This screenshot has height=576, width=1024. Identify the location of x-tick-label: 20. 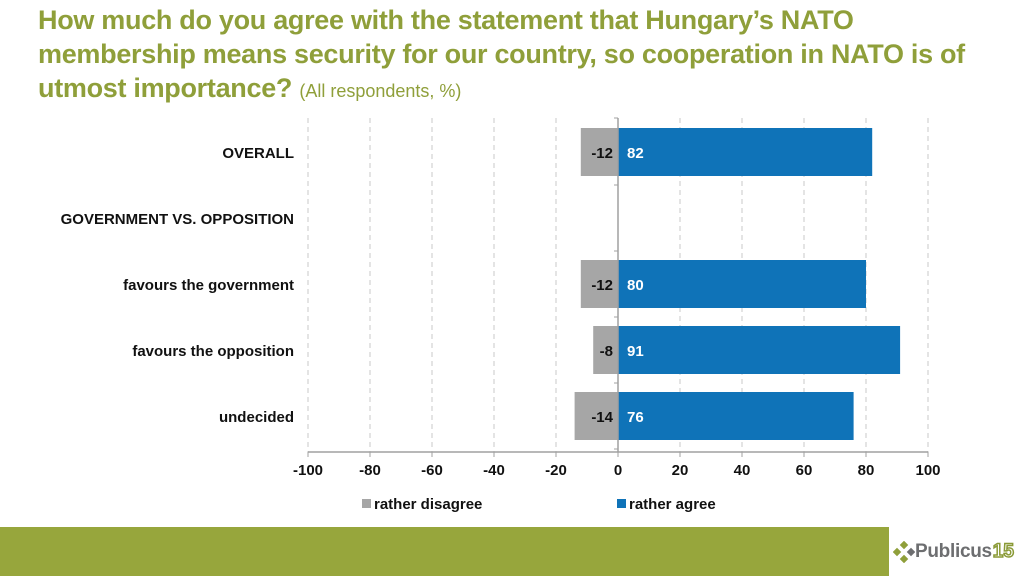
(680, 470).